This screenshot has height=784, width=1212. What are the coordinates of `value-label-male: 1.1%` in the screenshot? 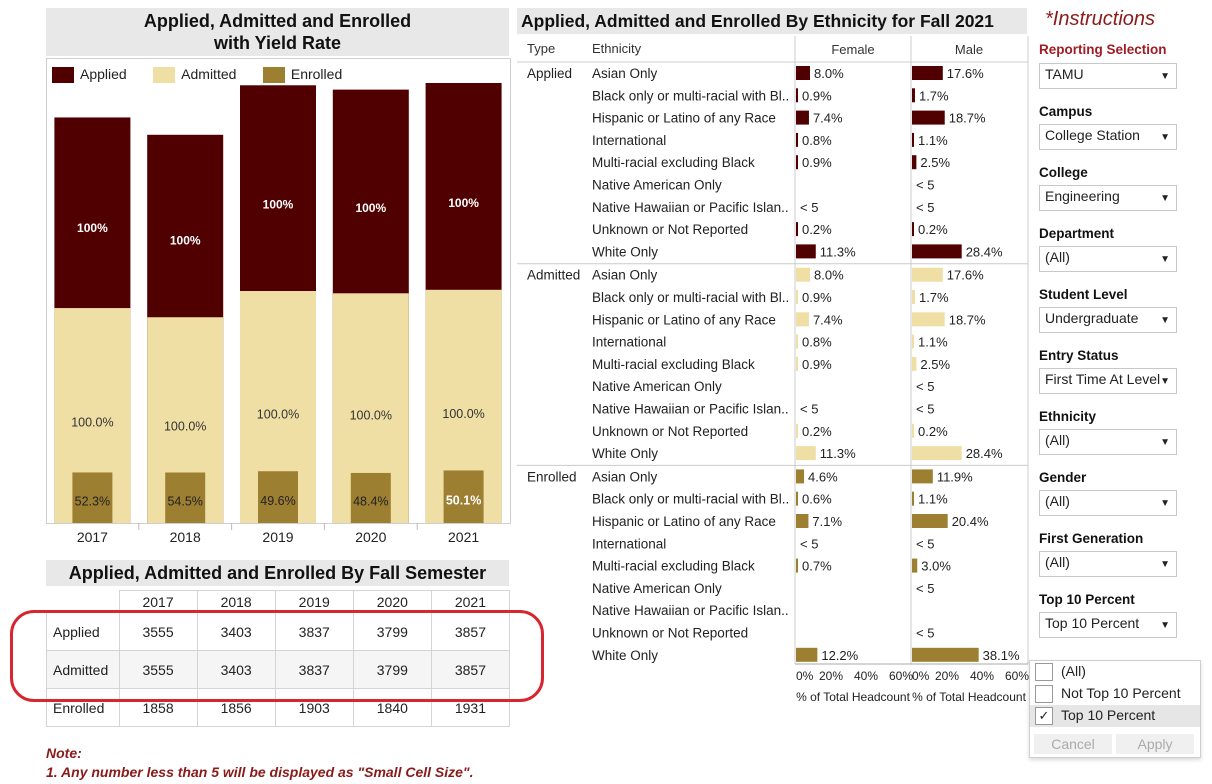 It's located at (933, 140).